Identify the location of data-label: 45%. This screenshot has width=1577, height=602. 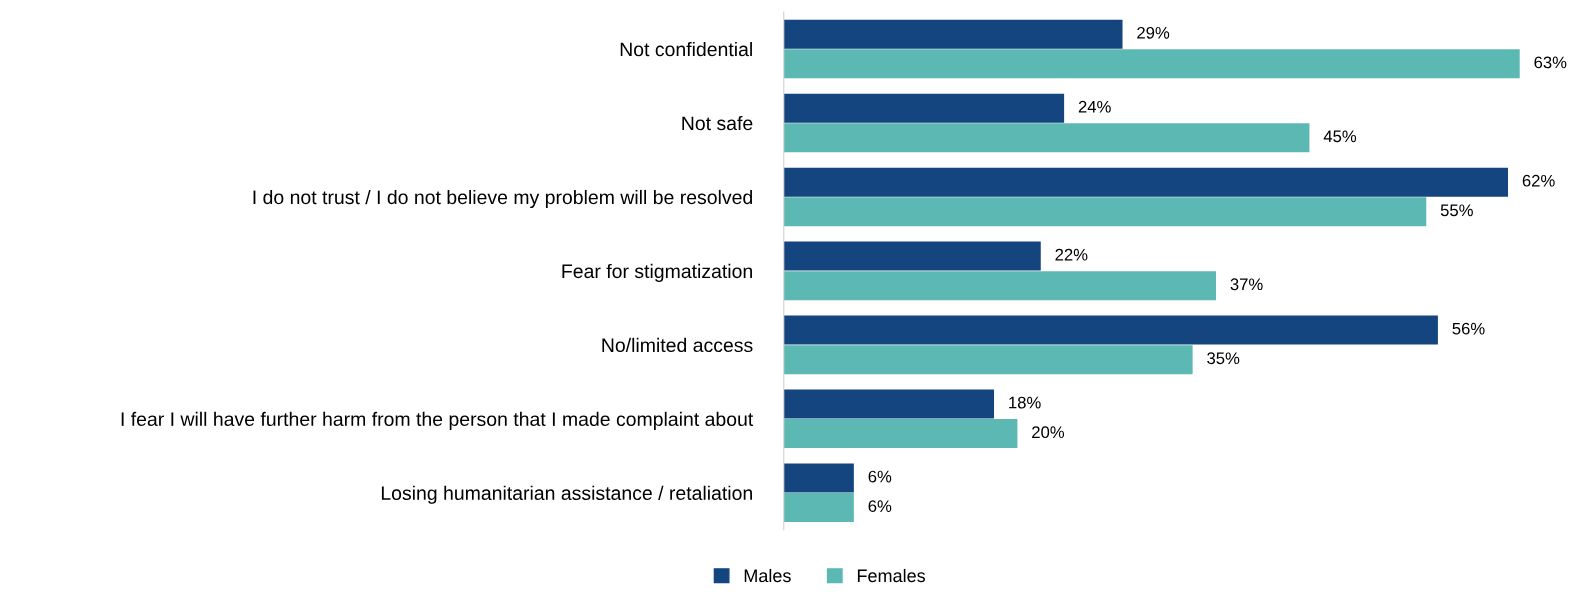
(1340, 136).